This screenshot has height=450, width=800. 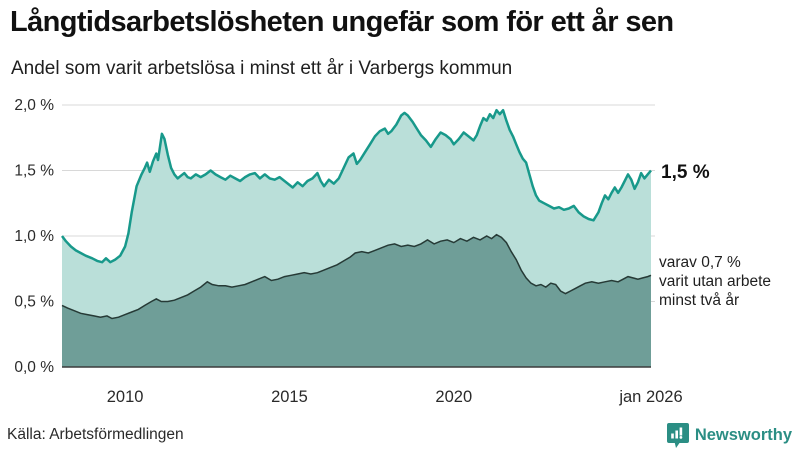 What do you see at coordinates (685, 172) in the screenshot?
I see `latest-value-label: 1,5 %` at bounding box center [685, 172].